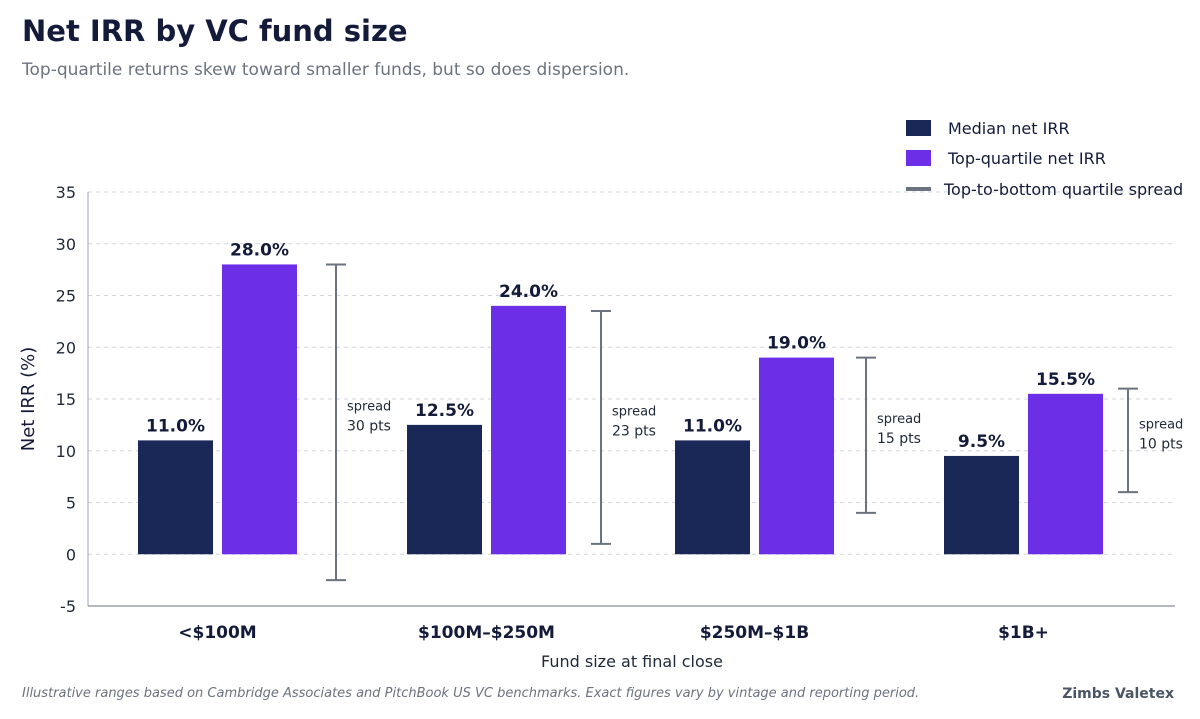 The image size is (1200, 719). What do you see at coordinates (1063, 189) in the screenshot?
I see `legend-label: Top-to-bottom quartile spread` at bounding box center [1063, 189].